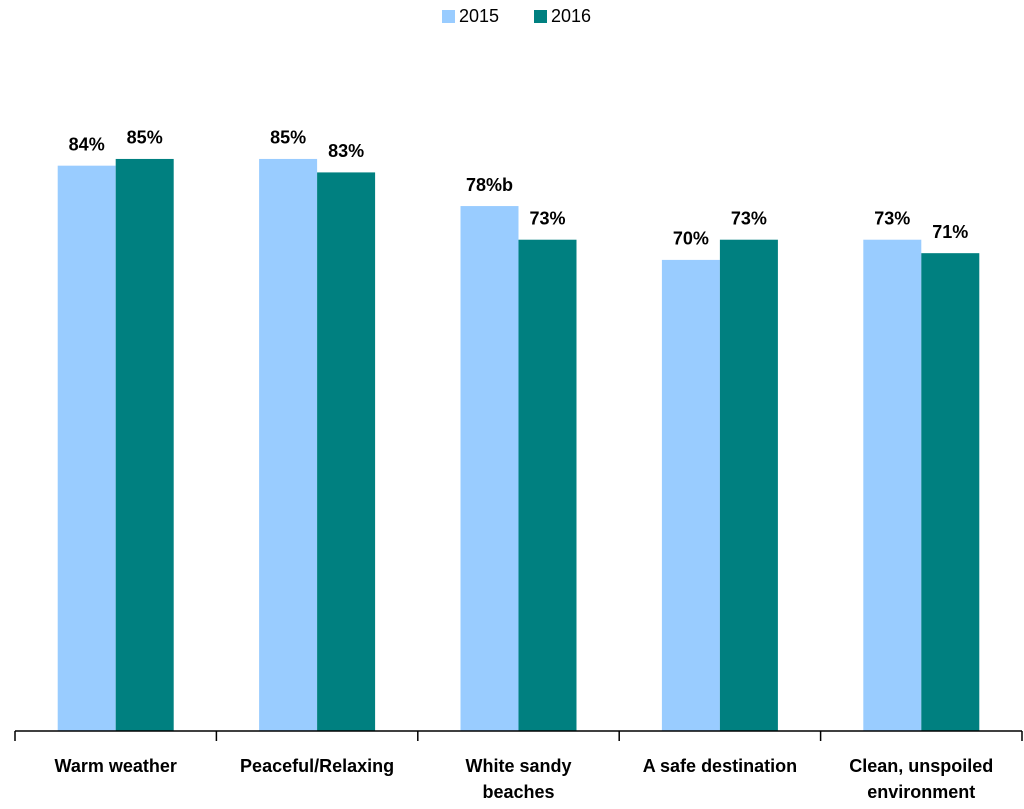 The width and height of the screenshot is (1024, 809). Describe the element at coordinates (87, 144) in the screenshot. I see `value-label: 84%` at that location.